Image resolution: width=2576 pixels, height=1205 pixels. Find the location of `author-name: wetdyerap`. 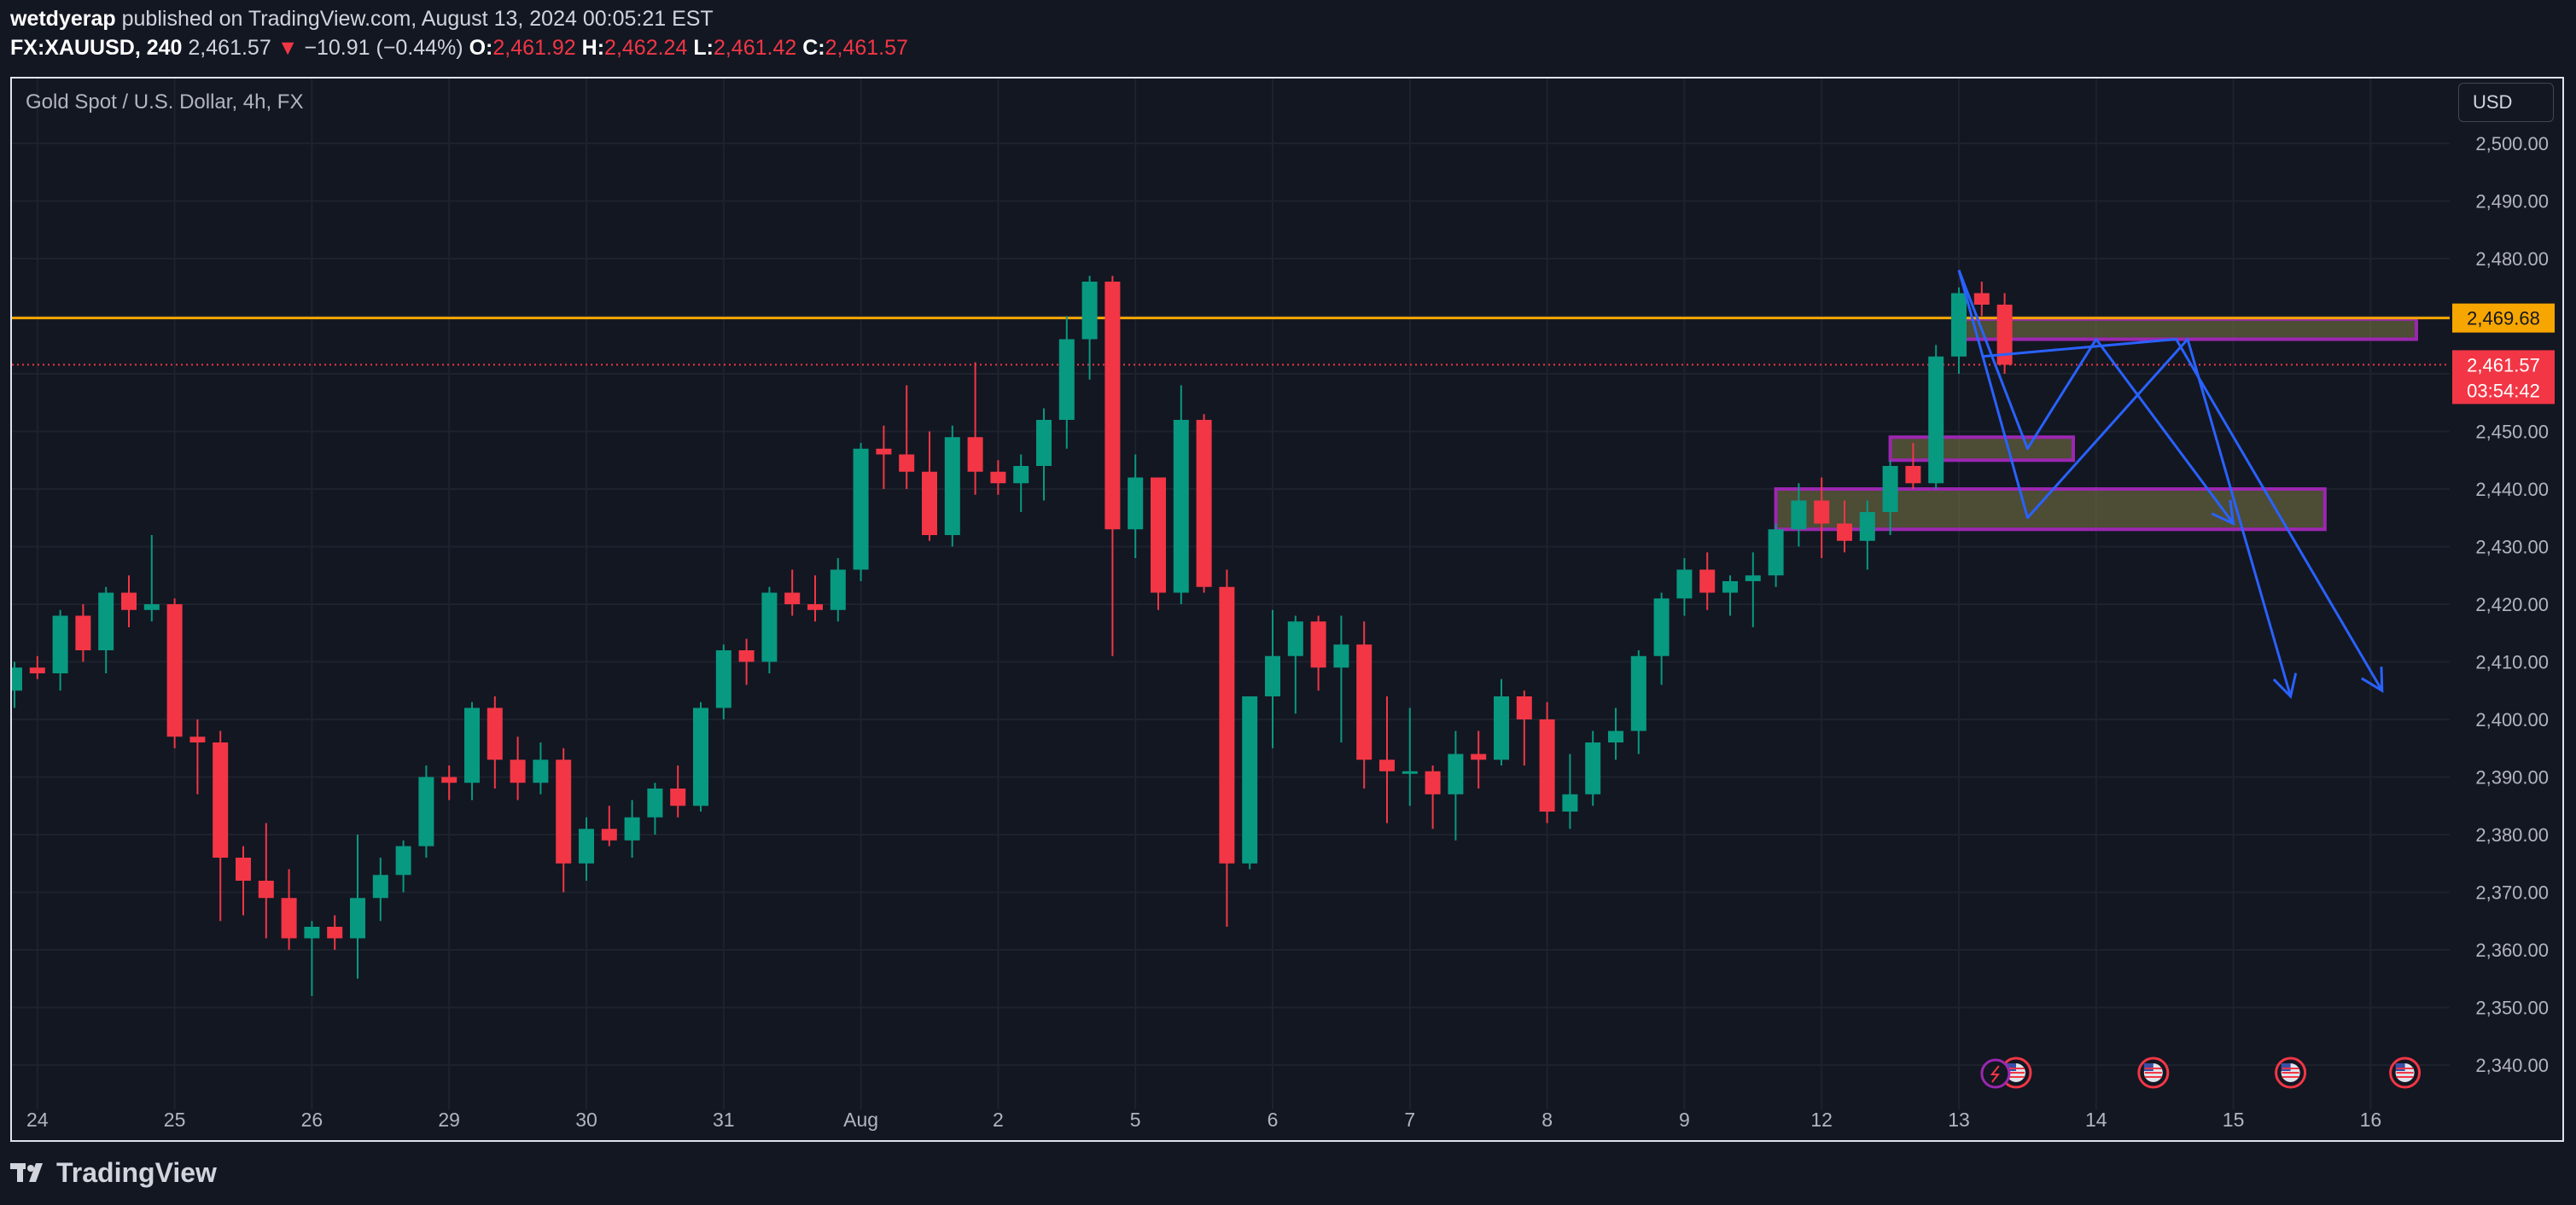

author-name: wetdyerap is located at coordinates (63, 19).